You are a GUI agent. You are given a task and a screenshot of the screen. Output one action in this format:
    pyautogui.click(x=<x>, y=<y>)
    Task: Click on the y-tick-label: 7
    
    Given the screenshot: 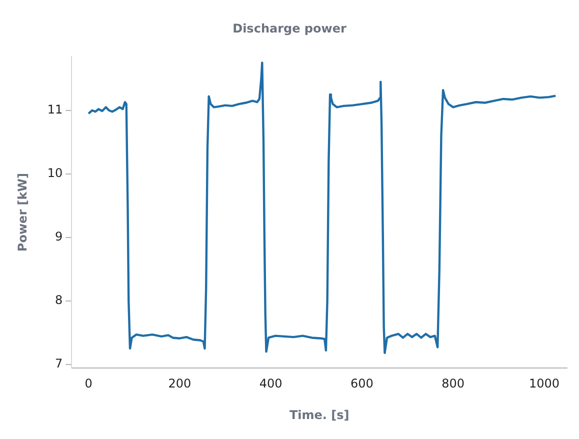 What is the action you would take?
    pyautogui.click(x=59, y=363)
    